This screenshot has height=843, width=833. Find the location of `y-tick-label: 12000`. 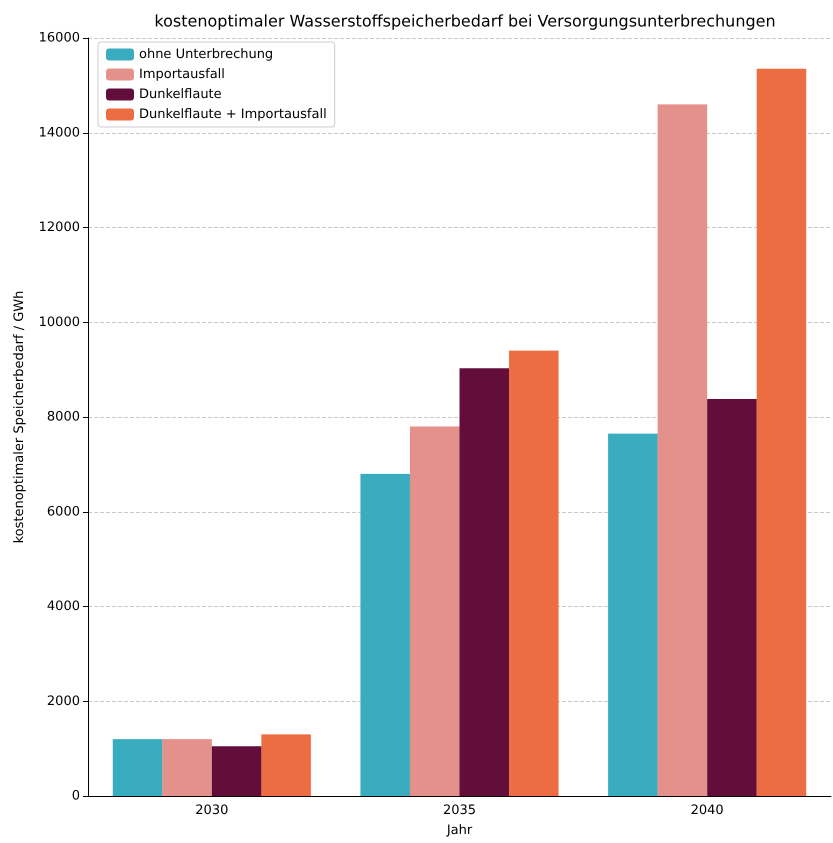

y-tick-label: 12000 is located at coordinates (59, 227).